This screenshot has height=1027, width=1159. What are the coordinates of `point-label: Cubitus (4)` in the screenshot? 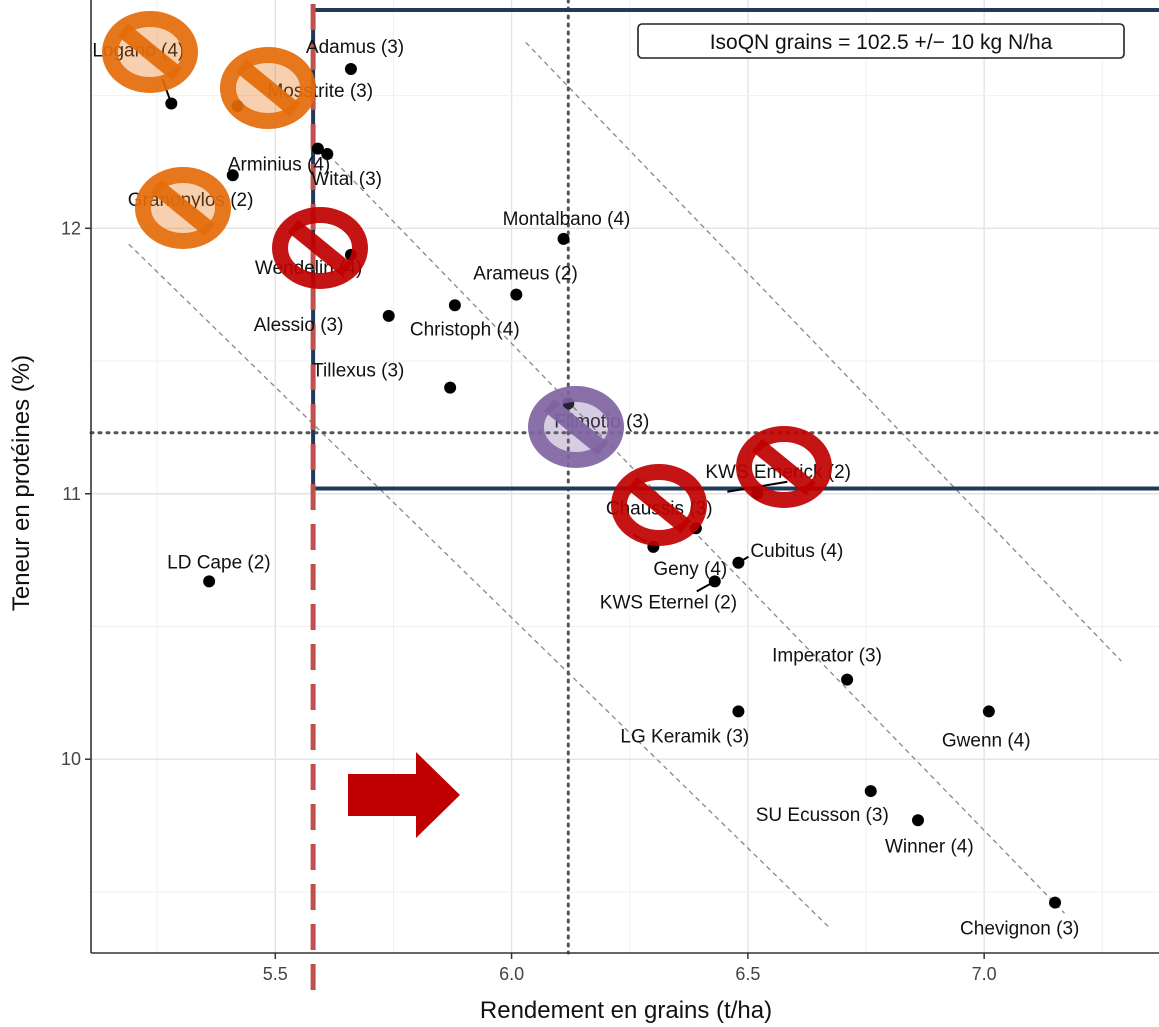 It's located at (796, 551).